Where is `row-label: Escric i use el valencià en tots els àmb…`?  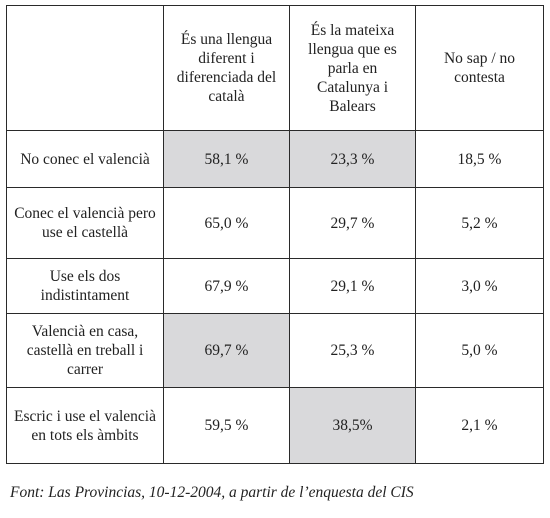 row-label: Escric i use el valencià en tots els àmb… is located at coordinates (85, 425).